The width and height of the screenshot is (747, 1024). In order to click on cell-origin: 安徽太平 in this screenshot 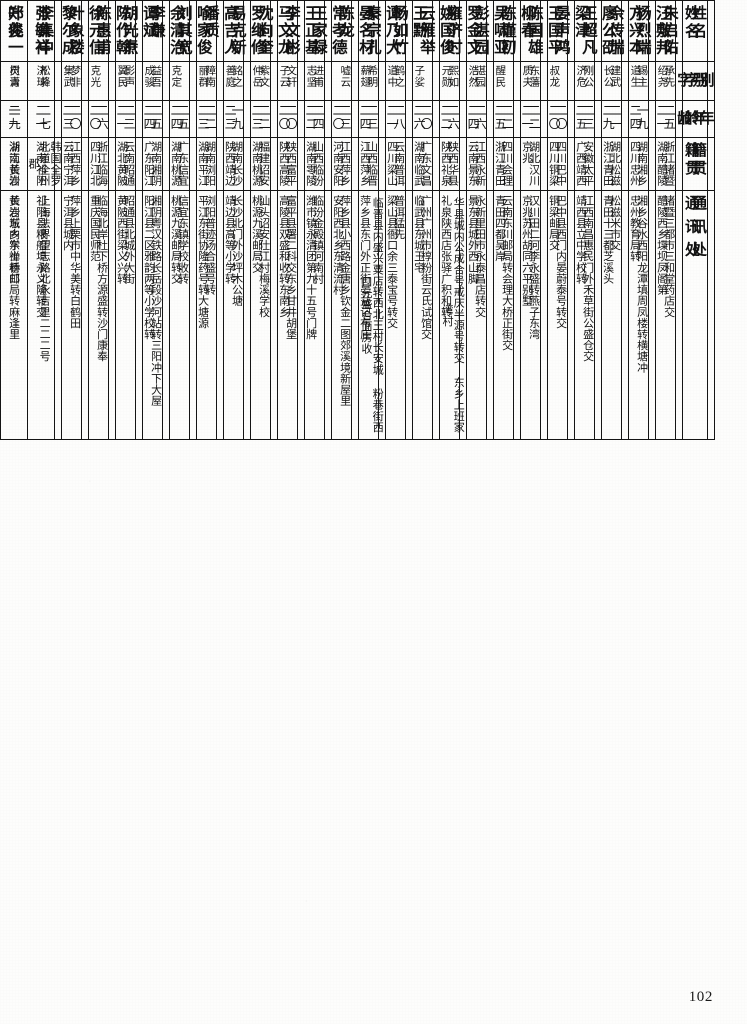, I will do `click(588, 164)`.